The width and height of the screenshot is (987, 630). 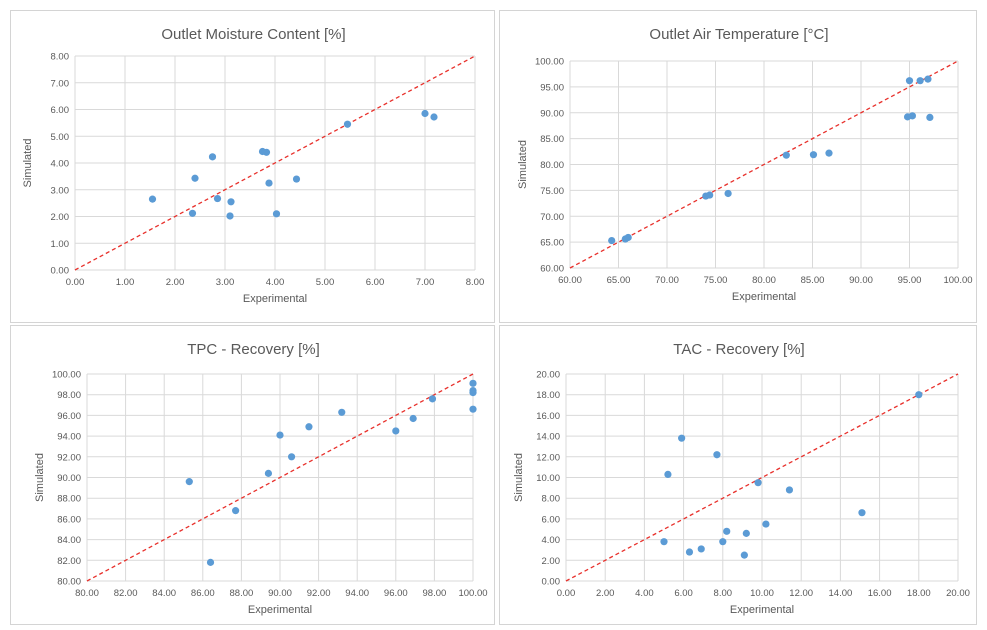 What do you see at coordinates (69, 457) in the screenshot?
I see `y-tick-label: 92.00` at bounding box center [69, 457].